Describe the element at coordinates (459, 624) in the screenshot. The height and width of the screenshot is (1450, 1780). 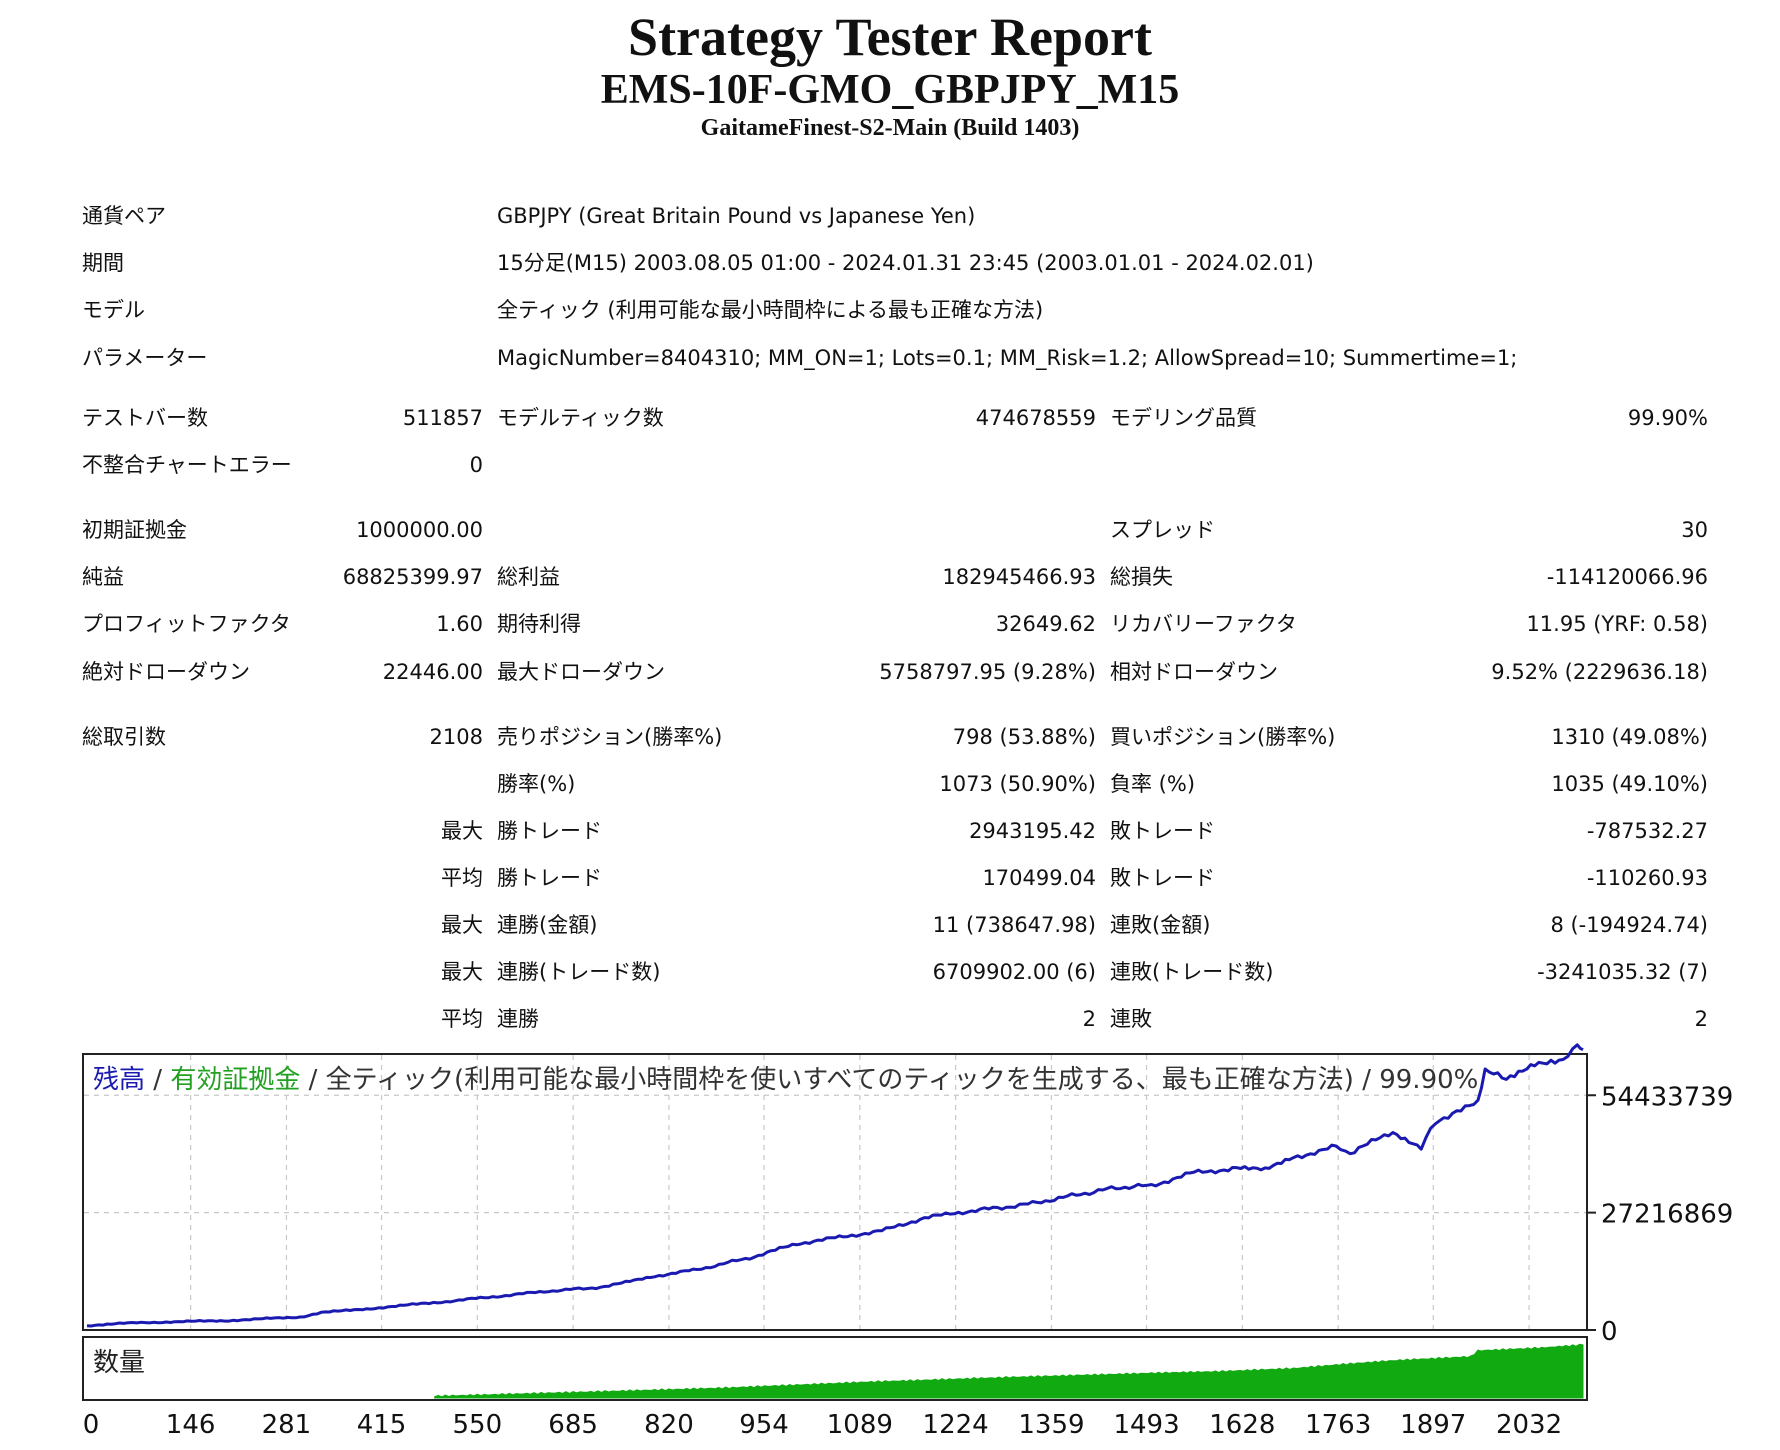
I see `stat-c1v-4: 1.60` at that location.